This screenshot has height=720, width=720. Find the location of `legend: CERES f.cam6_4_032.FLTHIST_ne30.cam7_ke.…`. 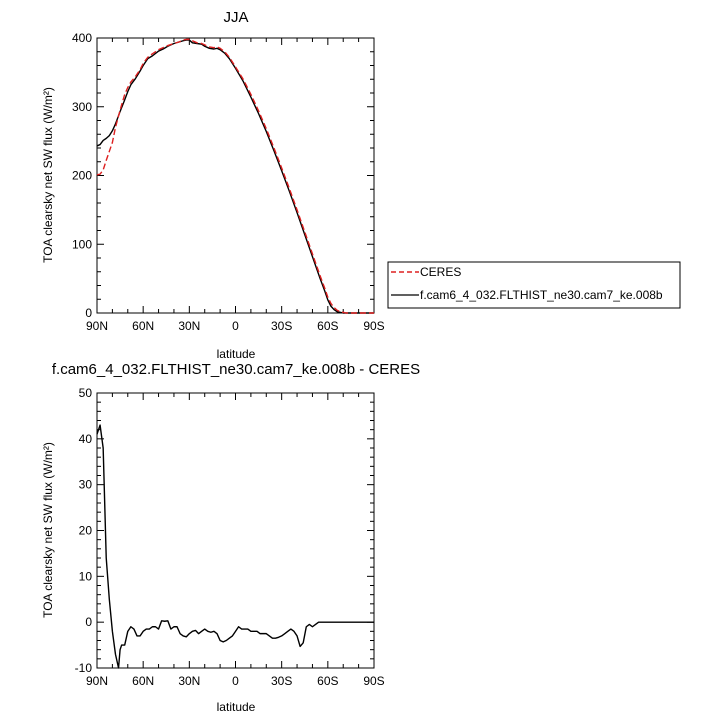

legend: CERES f.cam6_4_032.FLTHIST_ne30.cam7_ke.… is located at coordinates (534, 285).